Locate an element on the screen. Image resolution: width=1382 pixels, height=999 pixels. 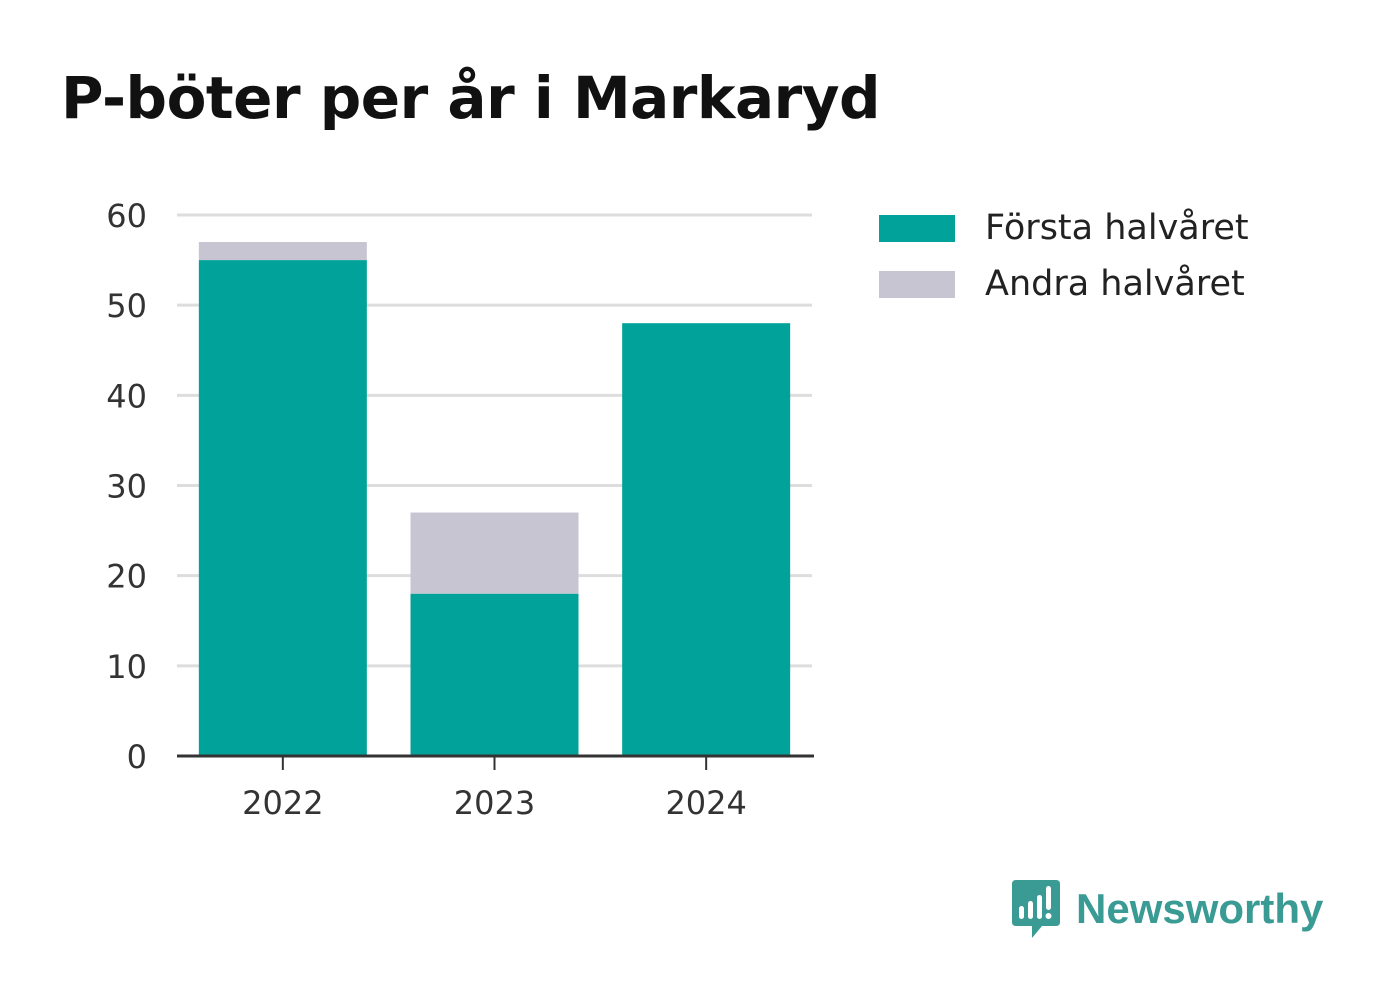
y-tick-label-30: 30 is located at coordinates (126, 487).